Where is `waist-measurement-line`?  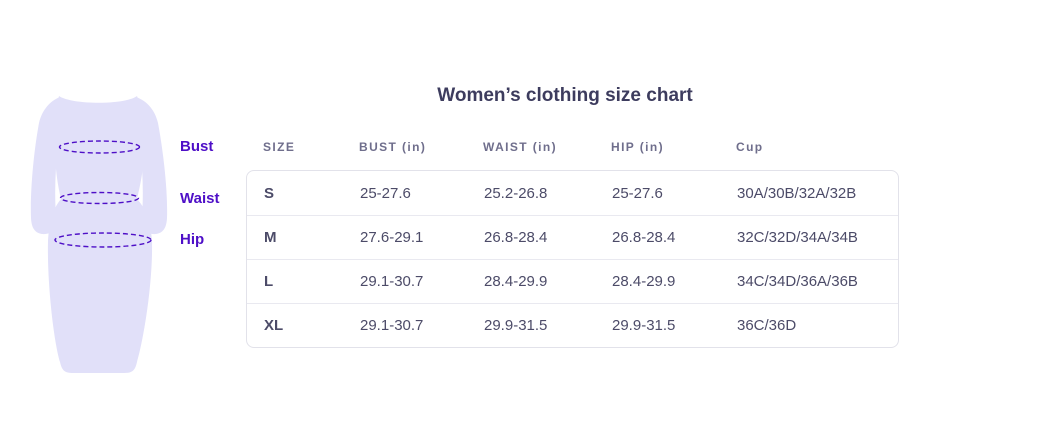 waist-measurement-line is located at coordinates (99, 198).